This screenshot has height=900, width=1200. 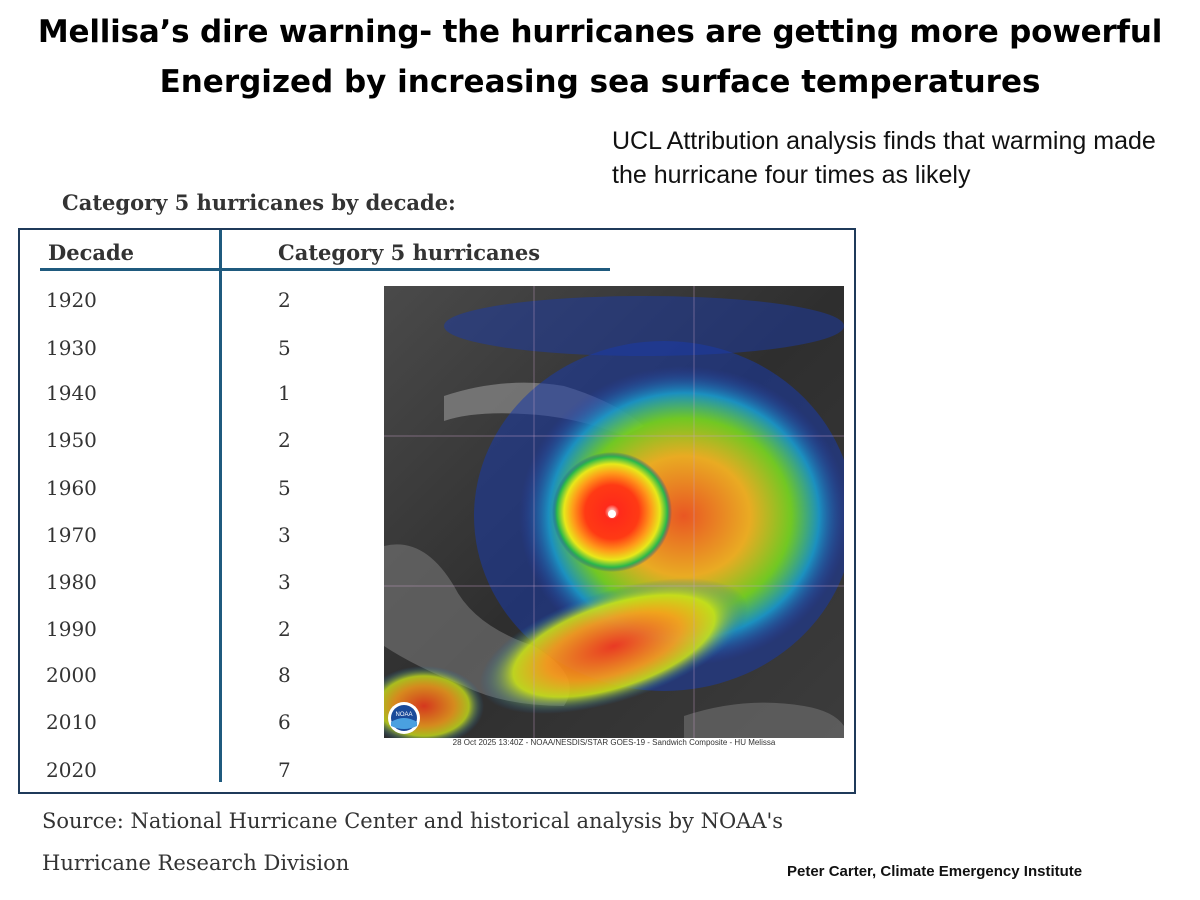 What do you see at coordinates (71, 722) in the screenshot?
I see `row-decade: 2010` at bounding box center [71, 722].